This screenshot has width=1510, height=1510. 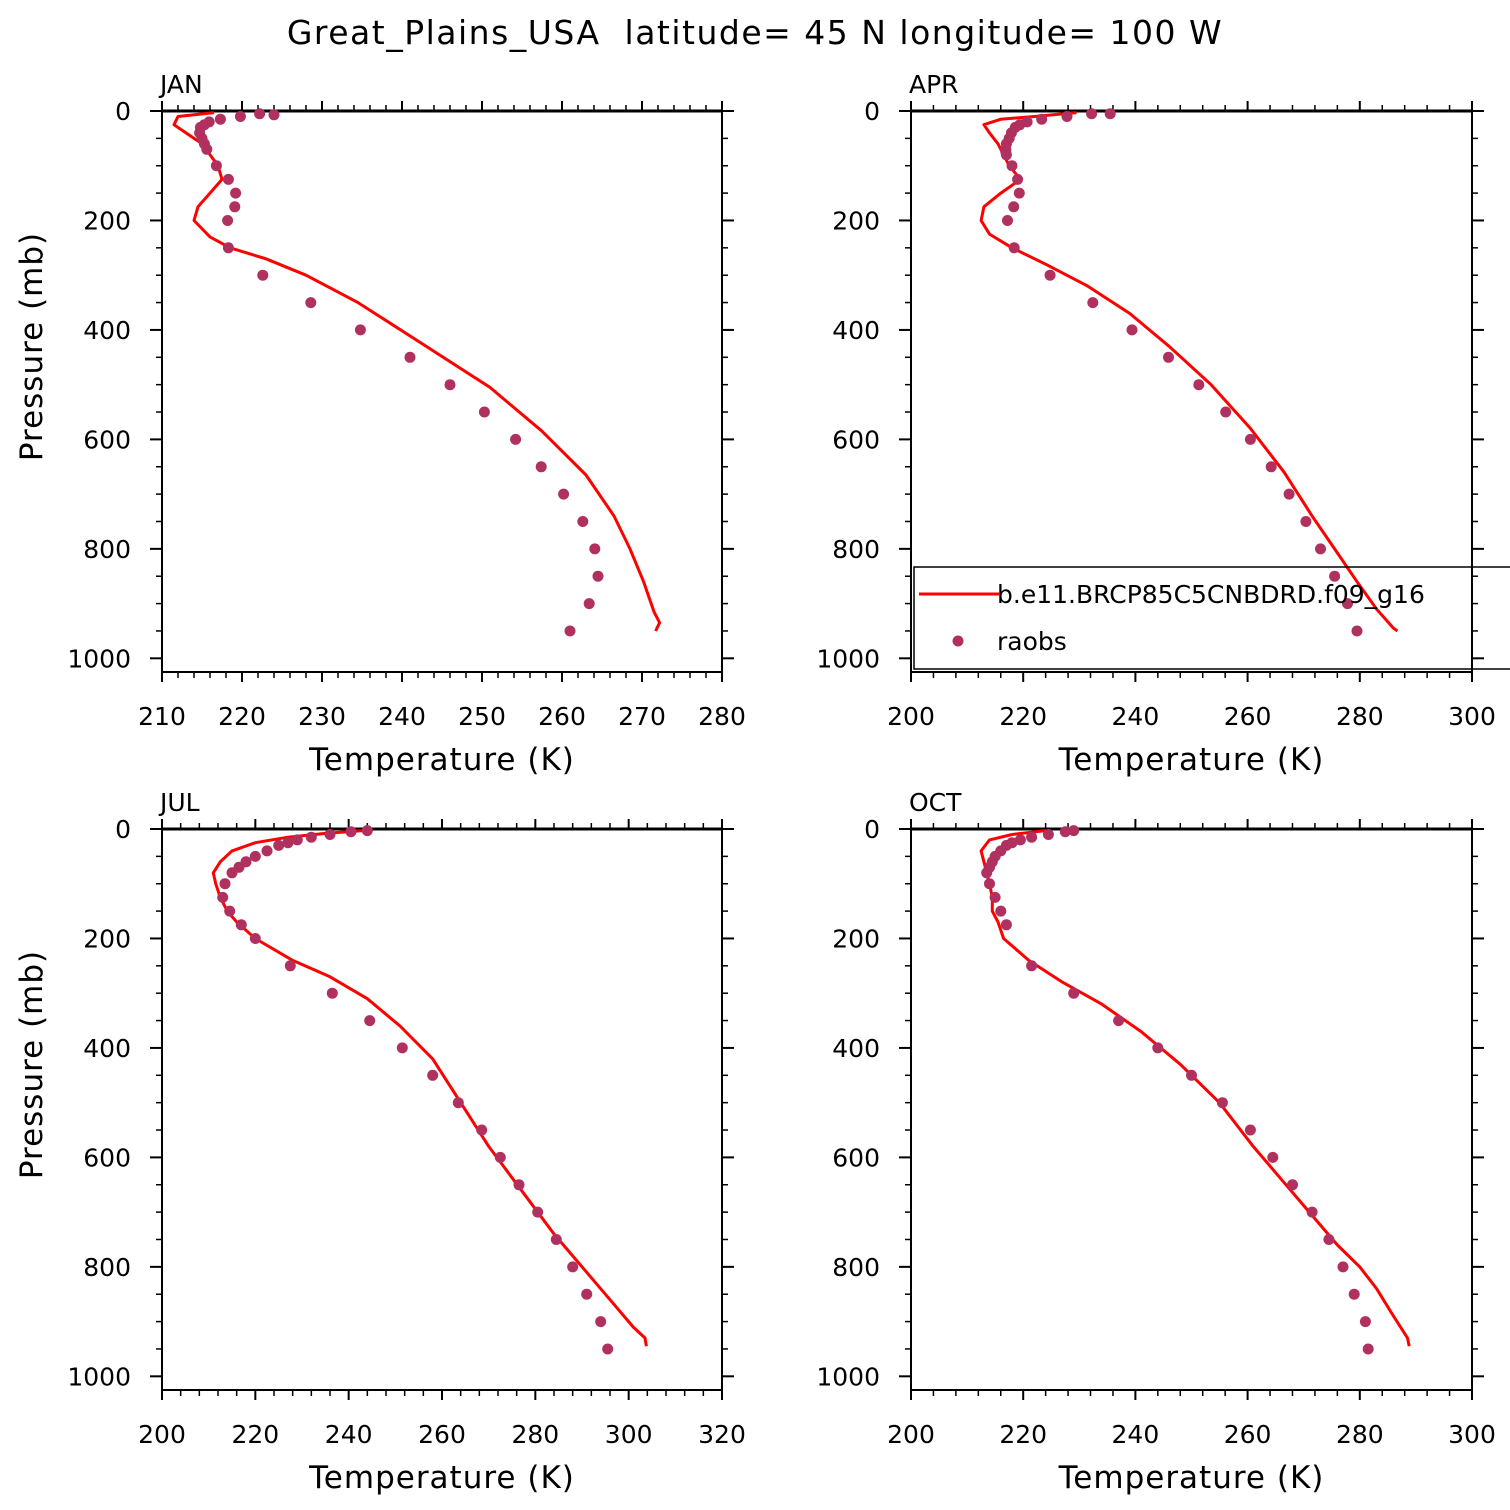 I want to click on x-tick-label: 230, so click(x=322, y=716).